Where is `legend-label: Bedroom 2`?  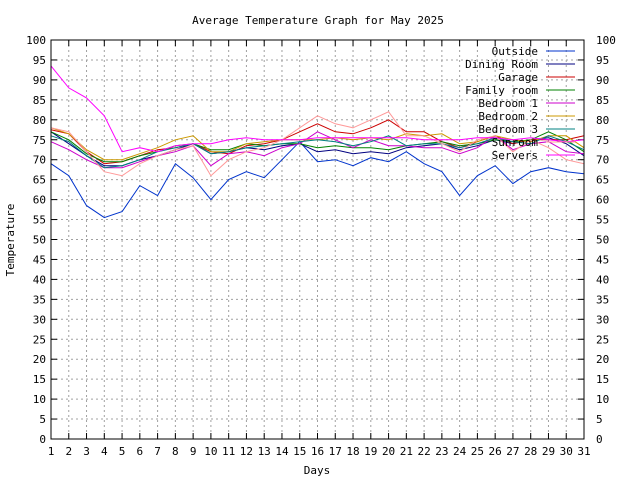
legend-label: Bedroom 2 is located at coordinates (508, 116).